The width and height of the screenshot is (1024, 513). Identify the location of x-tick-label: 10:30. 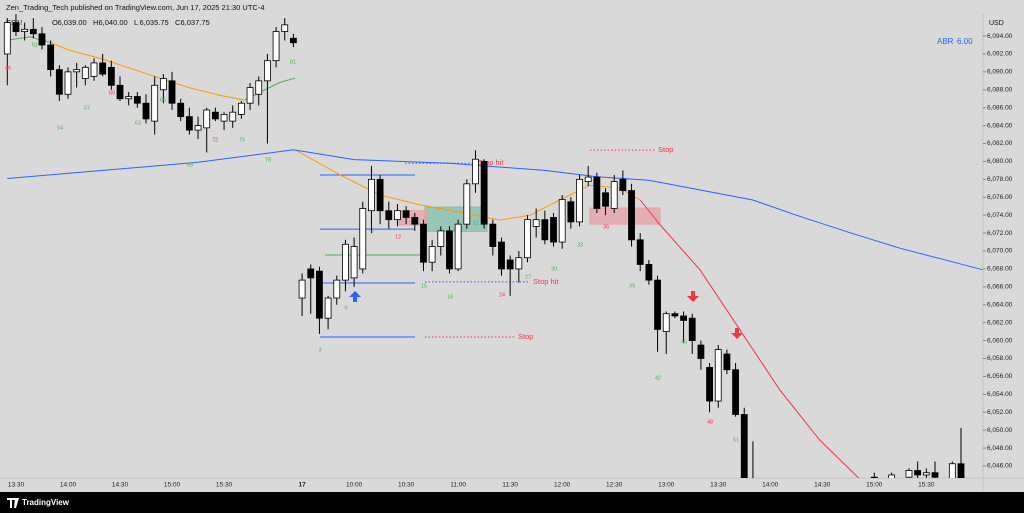
(406, 485).